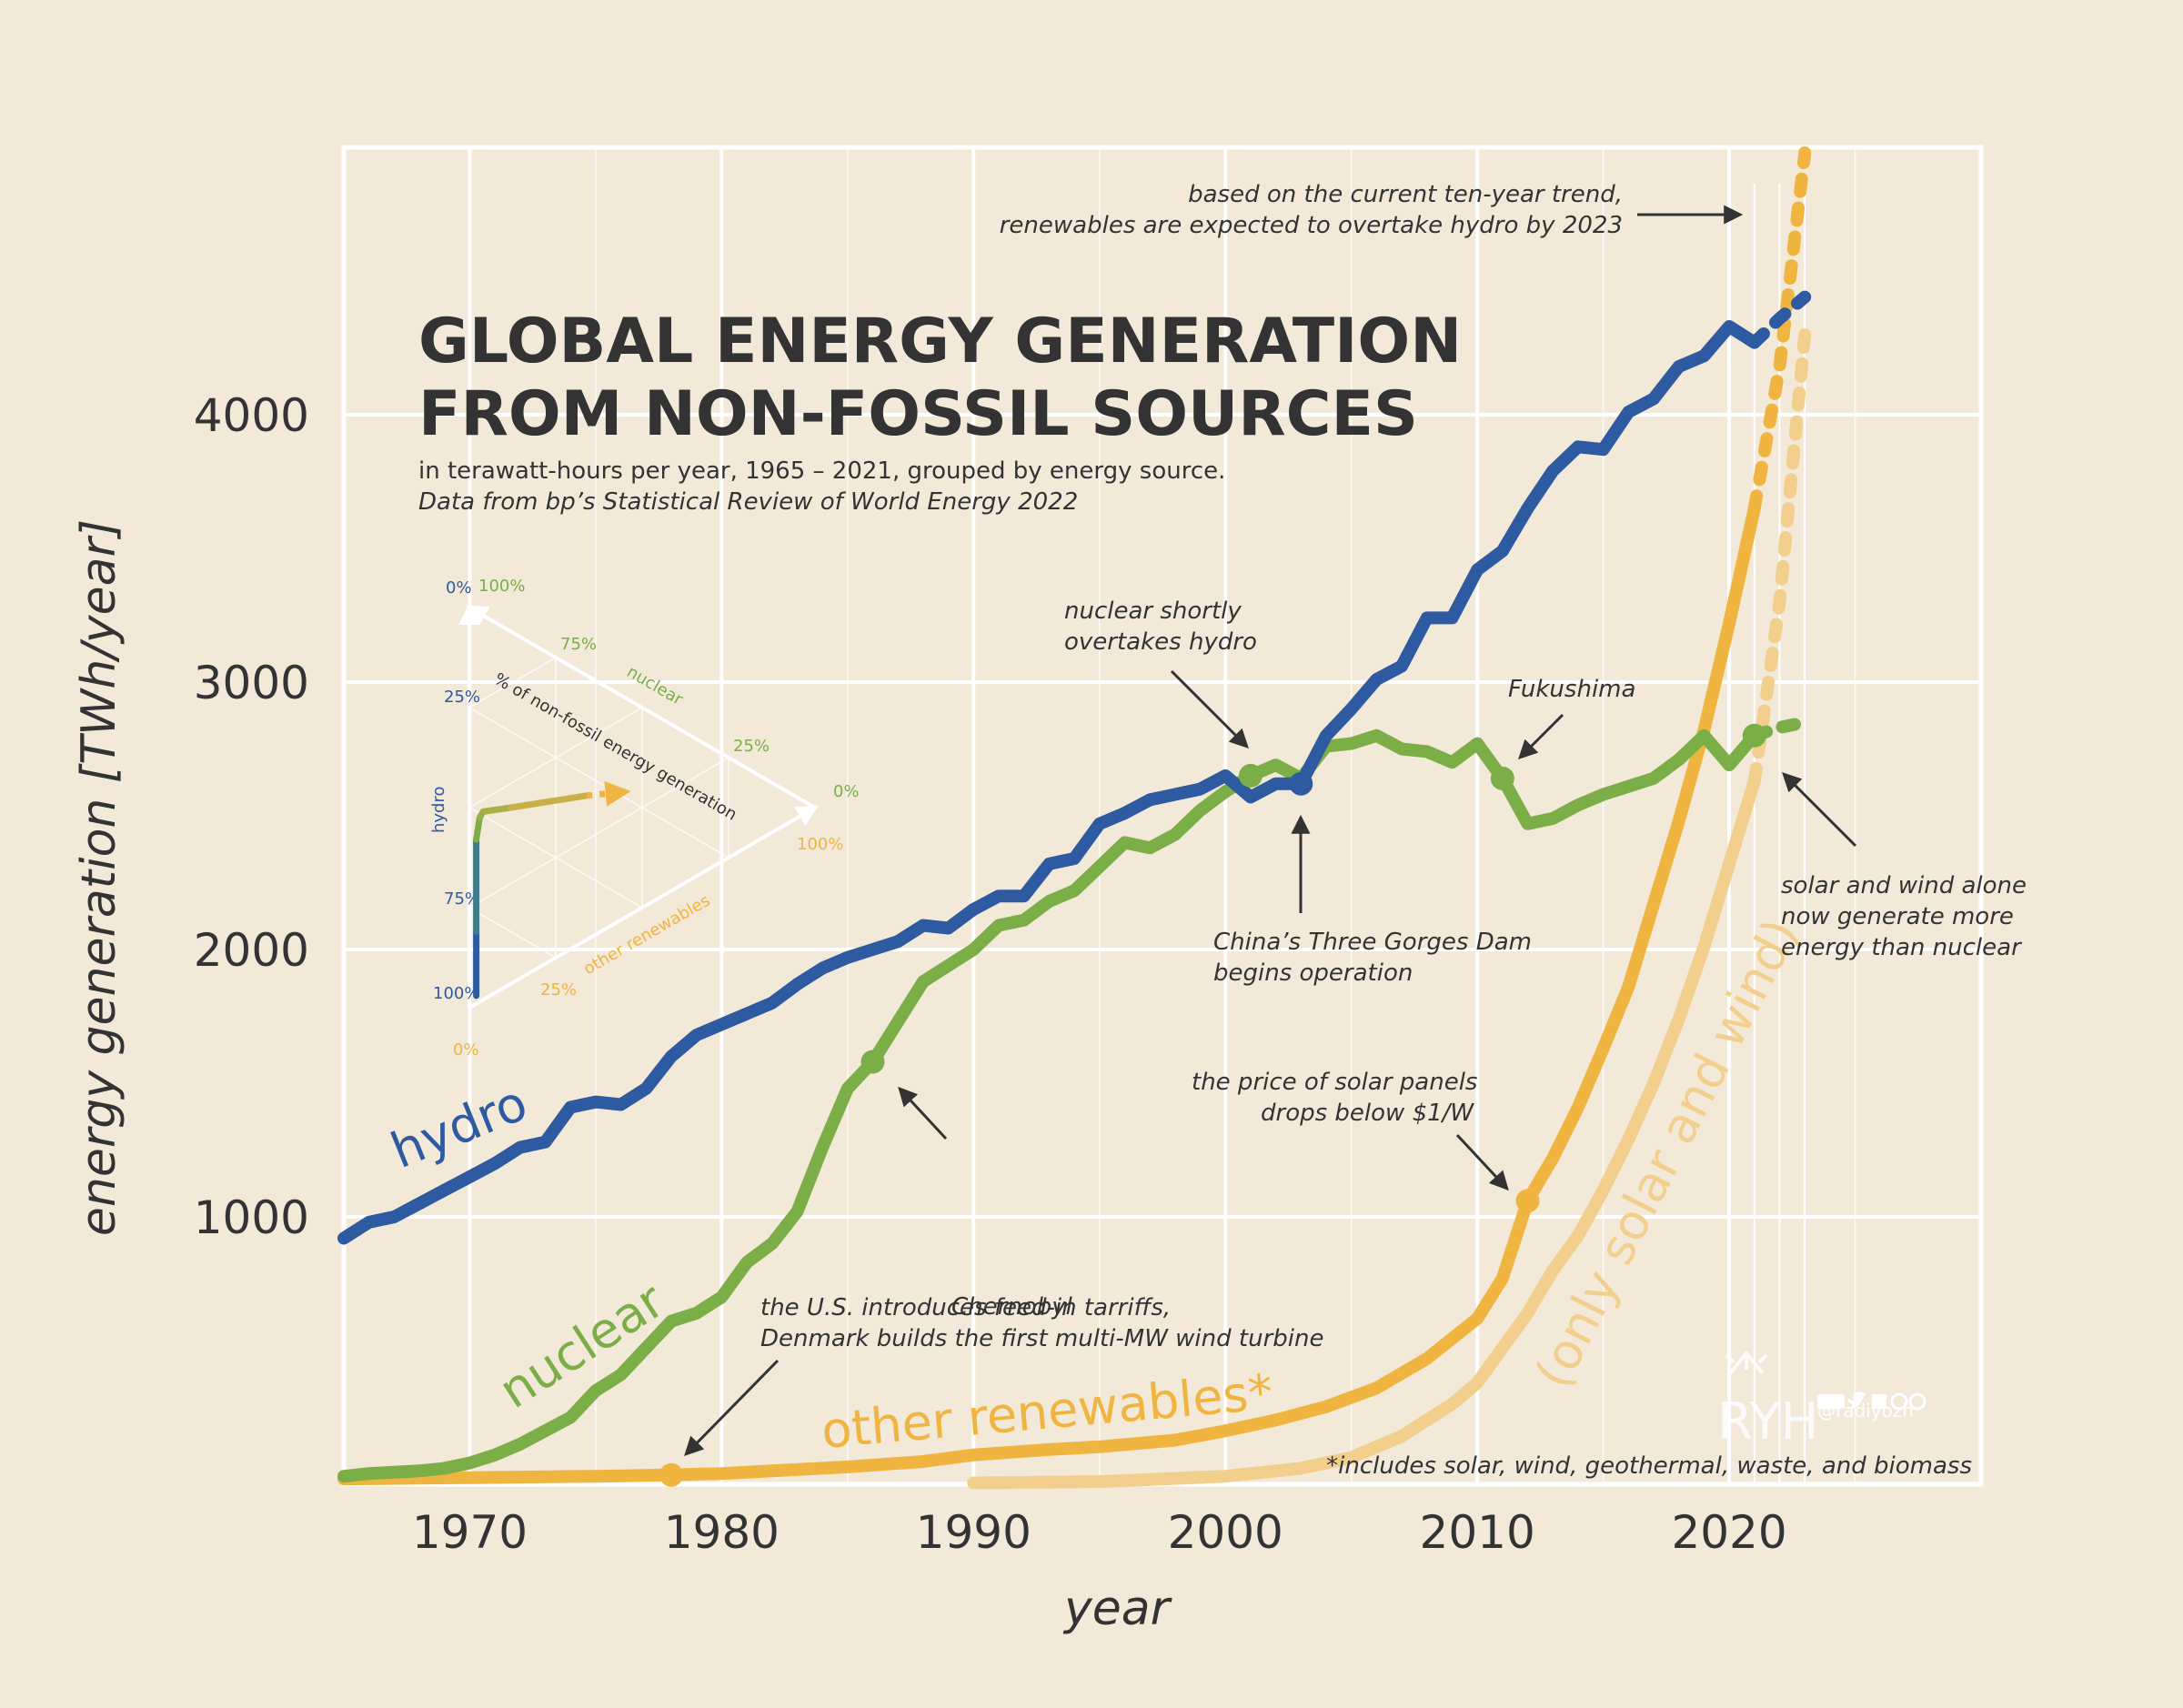  Describe the element at coordinates (751, 746) in the screenshot. I see `ternary-nuclear-tick-25: 25%` at that location.